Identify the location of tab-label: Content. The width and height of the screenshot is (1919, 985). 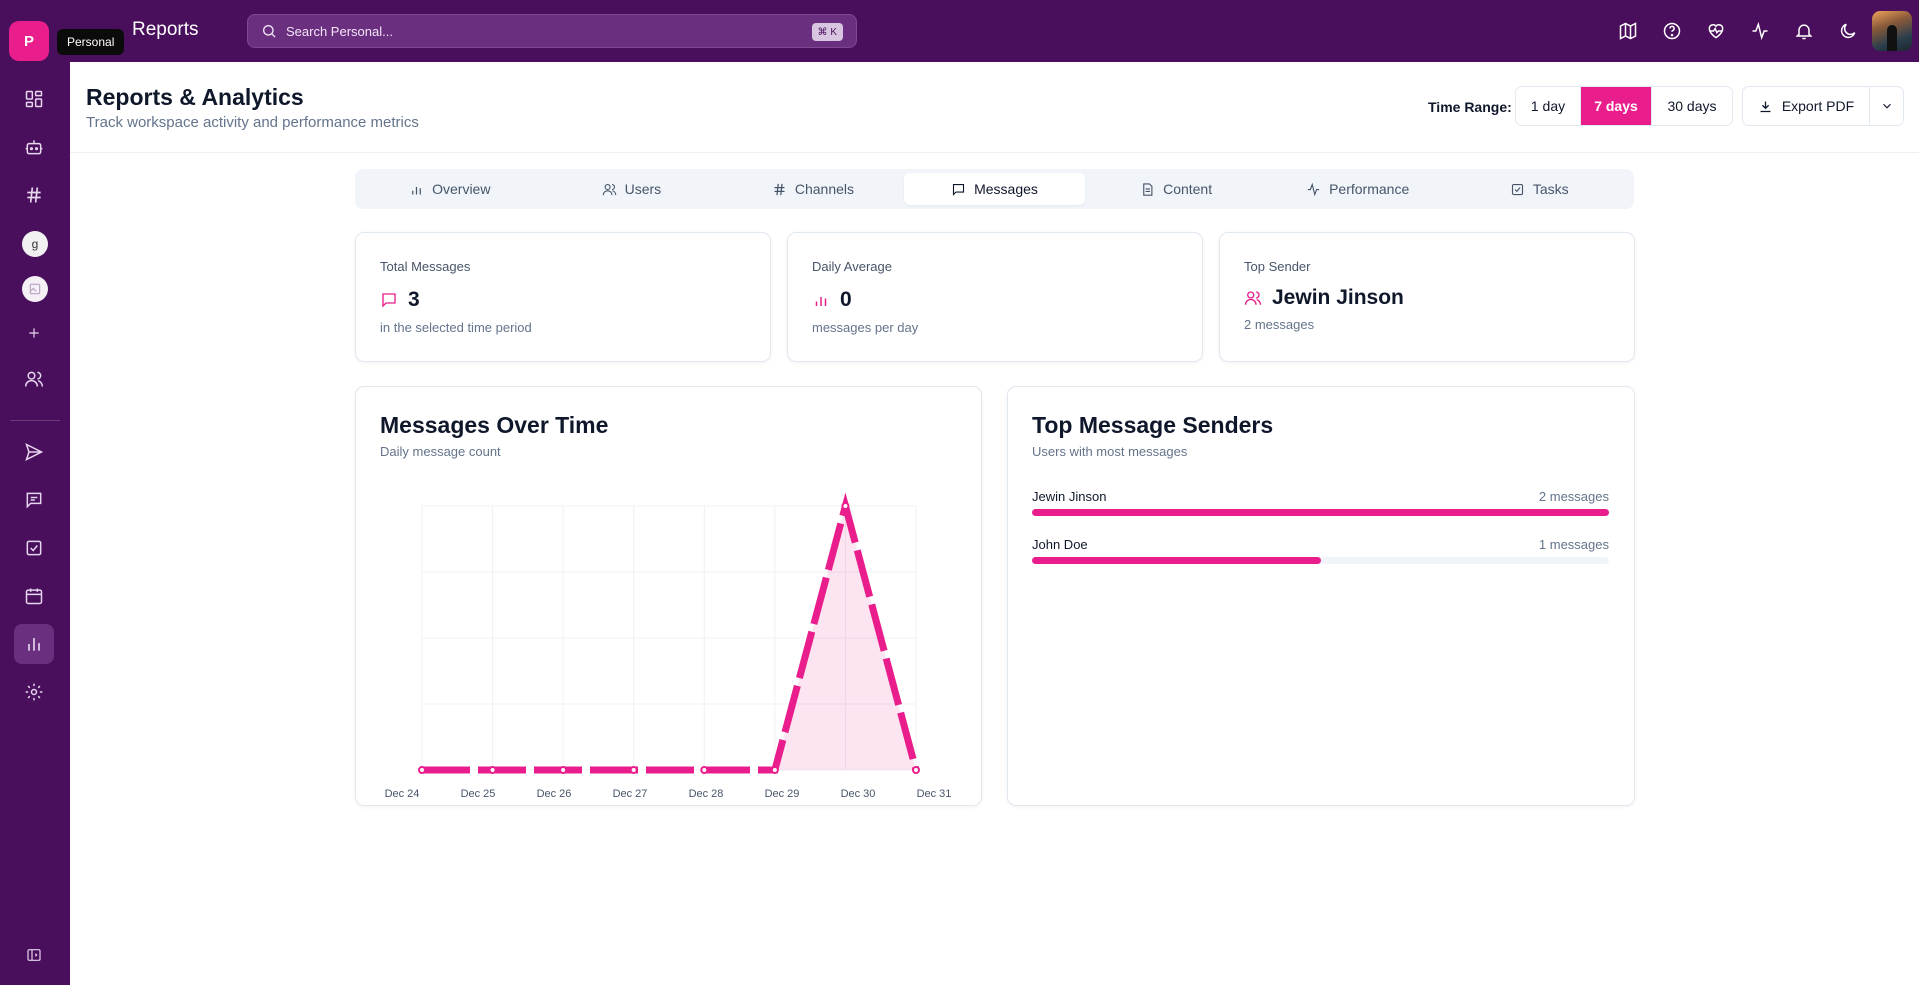
(1188, 189).